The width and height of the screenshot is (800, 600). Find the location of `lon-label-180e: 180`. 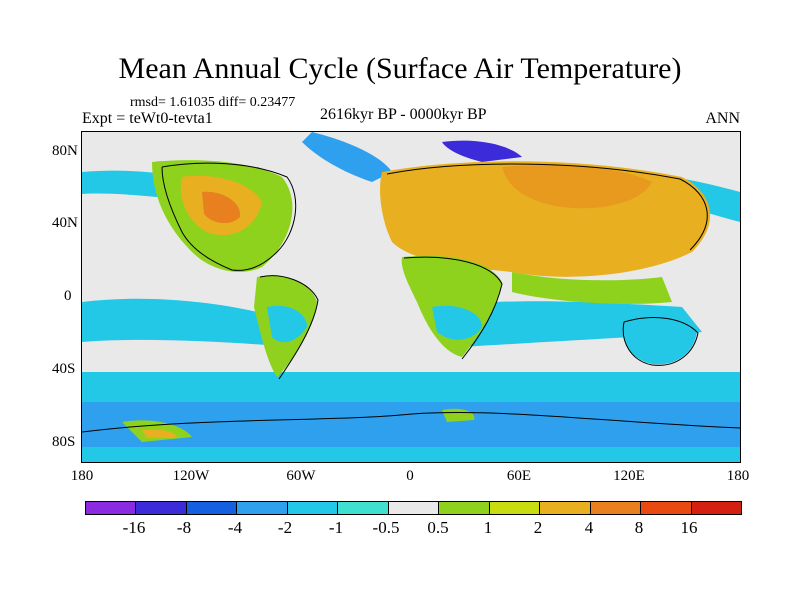

lon-label-180e: 180 is located at coordinates (738, 476).